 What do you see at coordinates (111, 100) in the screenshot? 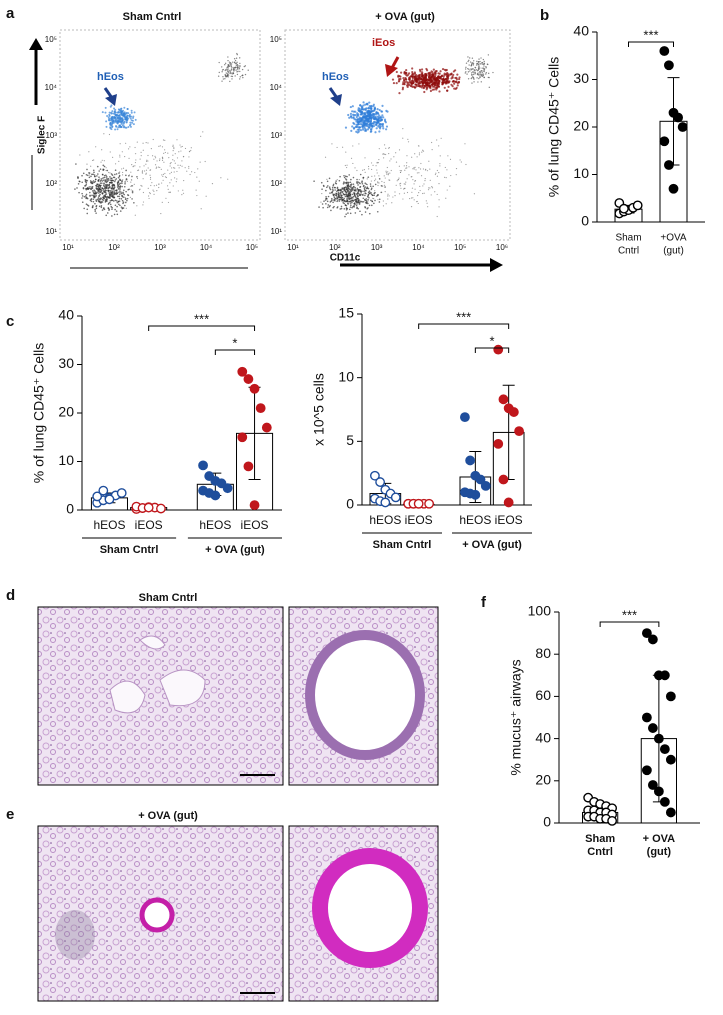
I see `arrow-head` at bounding box center [111, 100].